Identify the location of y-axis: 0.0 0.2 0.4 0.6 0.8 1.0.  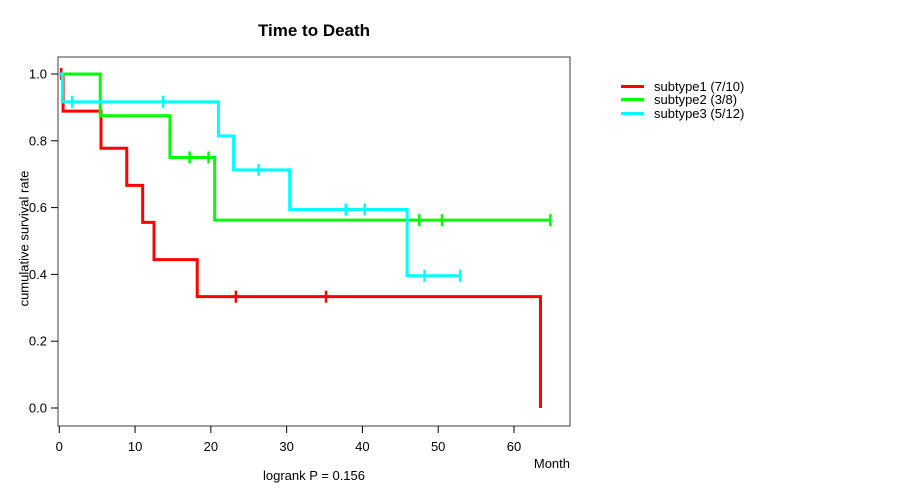
(43, 241).